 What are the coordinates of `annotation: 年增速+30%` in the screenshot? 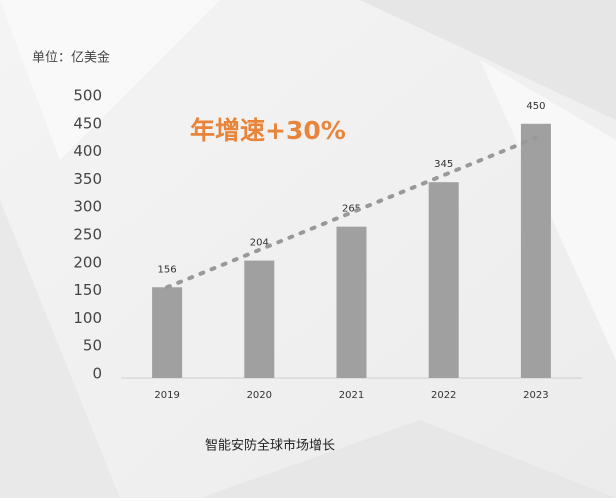 It's located at (268, 130).